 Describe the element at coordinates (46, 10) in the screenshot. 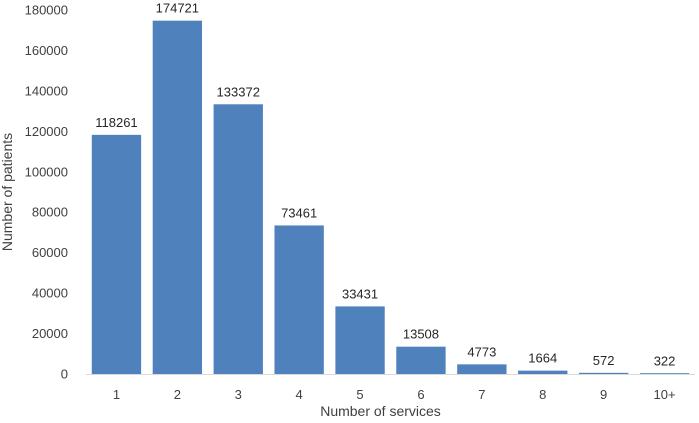

I see `y-tick-label: 180000` at that location.